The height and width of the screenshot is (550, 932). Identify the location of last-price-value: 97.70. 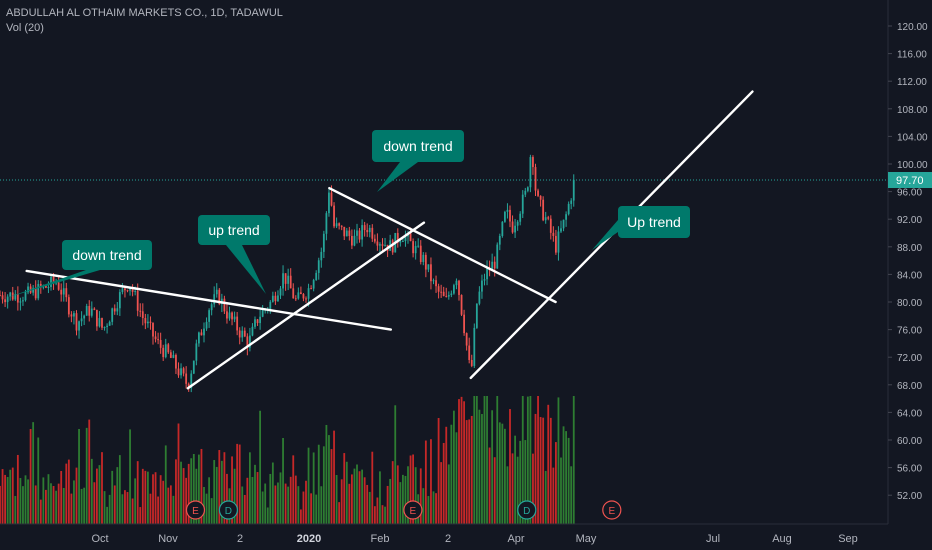
(910, 181).